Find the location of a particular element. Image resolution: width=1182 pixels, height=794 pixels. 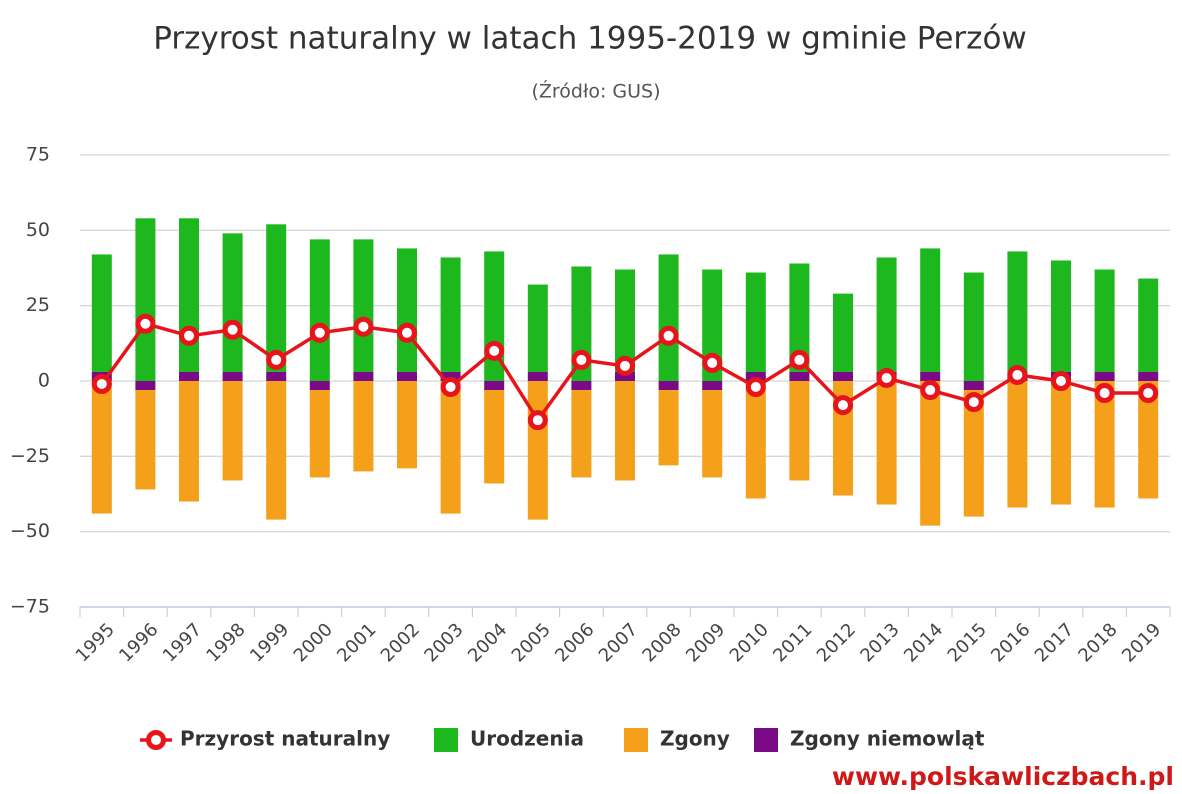

x-tick-label: 2000 is located at coordinates (313, 642).